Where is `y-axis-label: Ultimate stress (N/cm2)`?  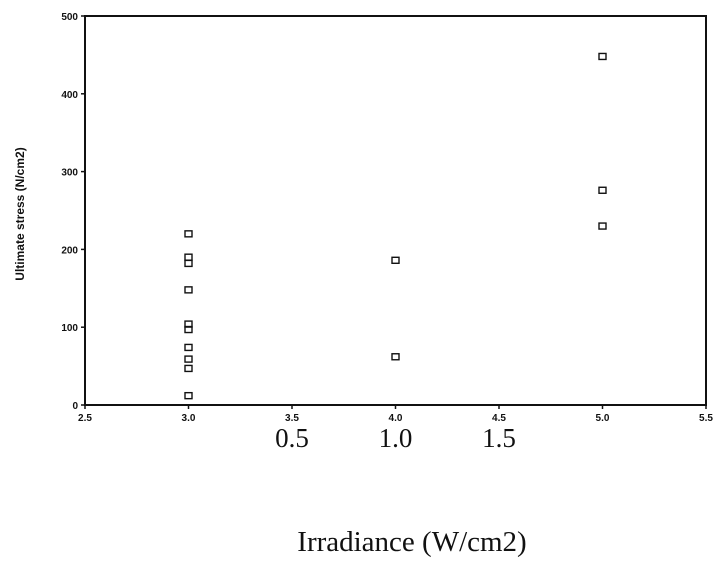 y-axis-label: Ultimate stress (N/cm2) is located at coordinates (20, 213).